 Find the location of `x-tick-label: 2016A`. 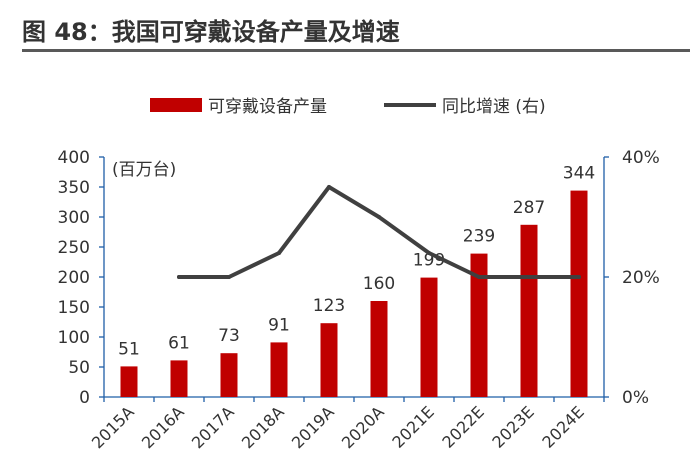

x-tick-label: 2016A is located at coordinates (163, 427).